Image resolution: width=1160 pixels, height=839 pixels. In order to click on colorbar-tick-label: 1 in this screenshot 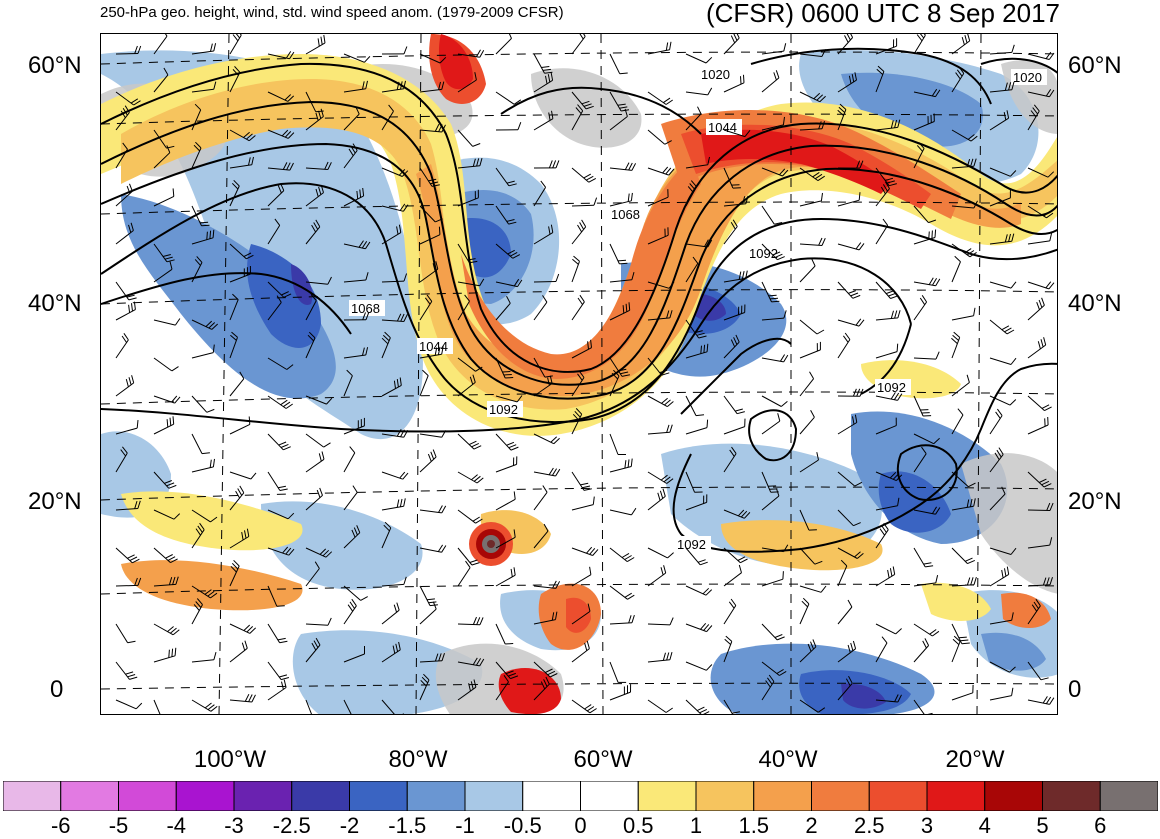, I will do `click(696, 826)`.